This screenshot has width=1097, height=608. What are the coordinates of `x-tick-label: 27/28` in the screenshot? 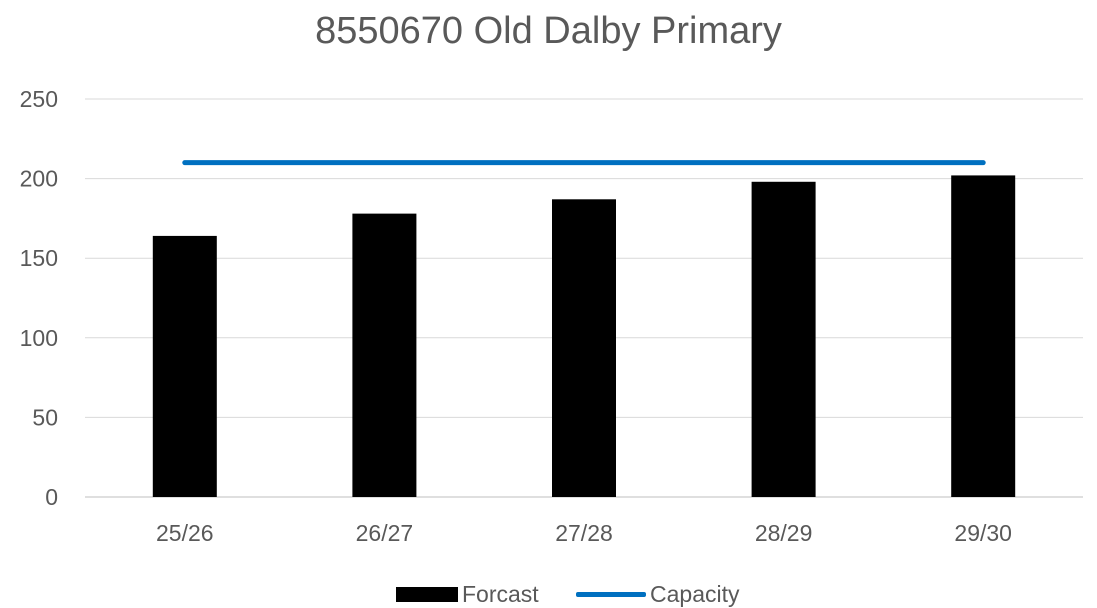 It's located at (584, 533).